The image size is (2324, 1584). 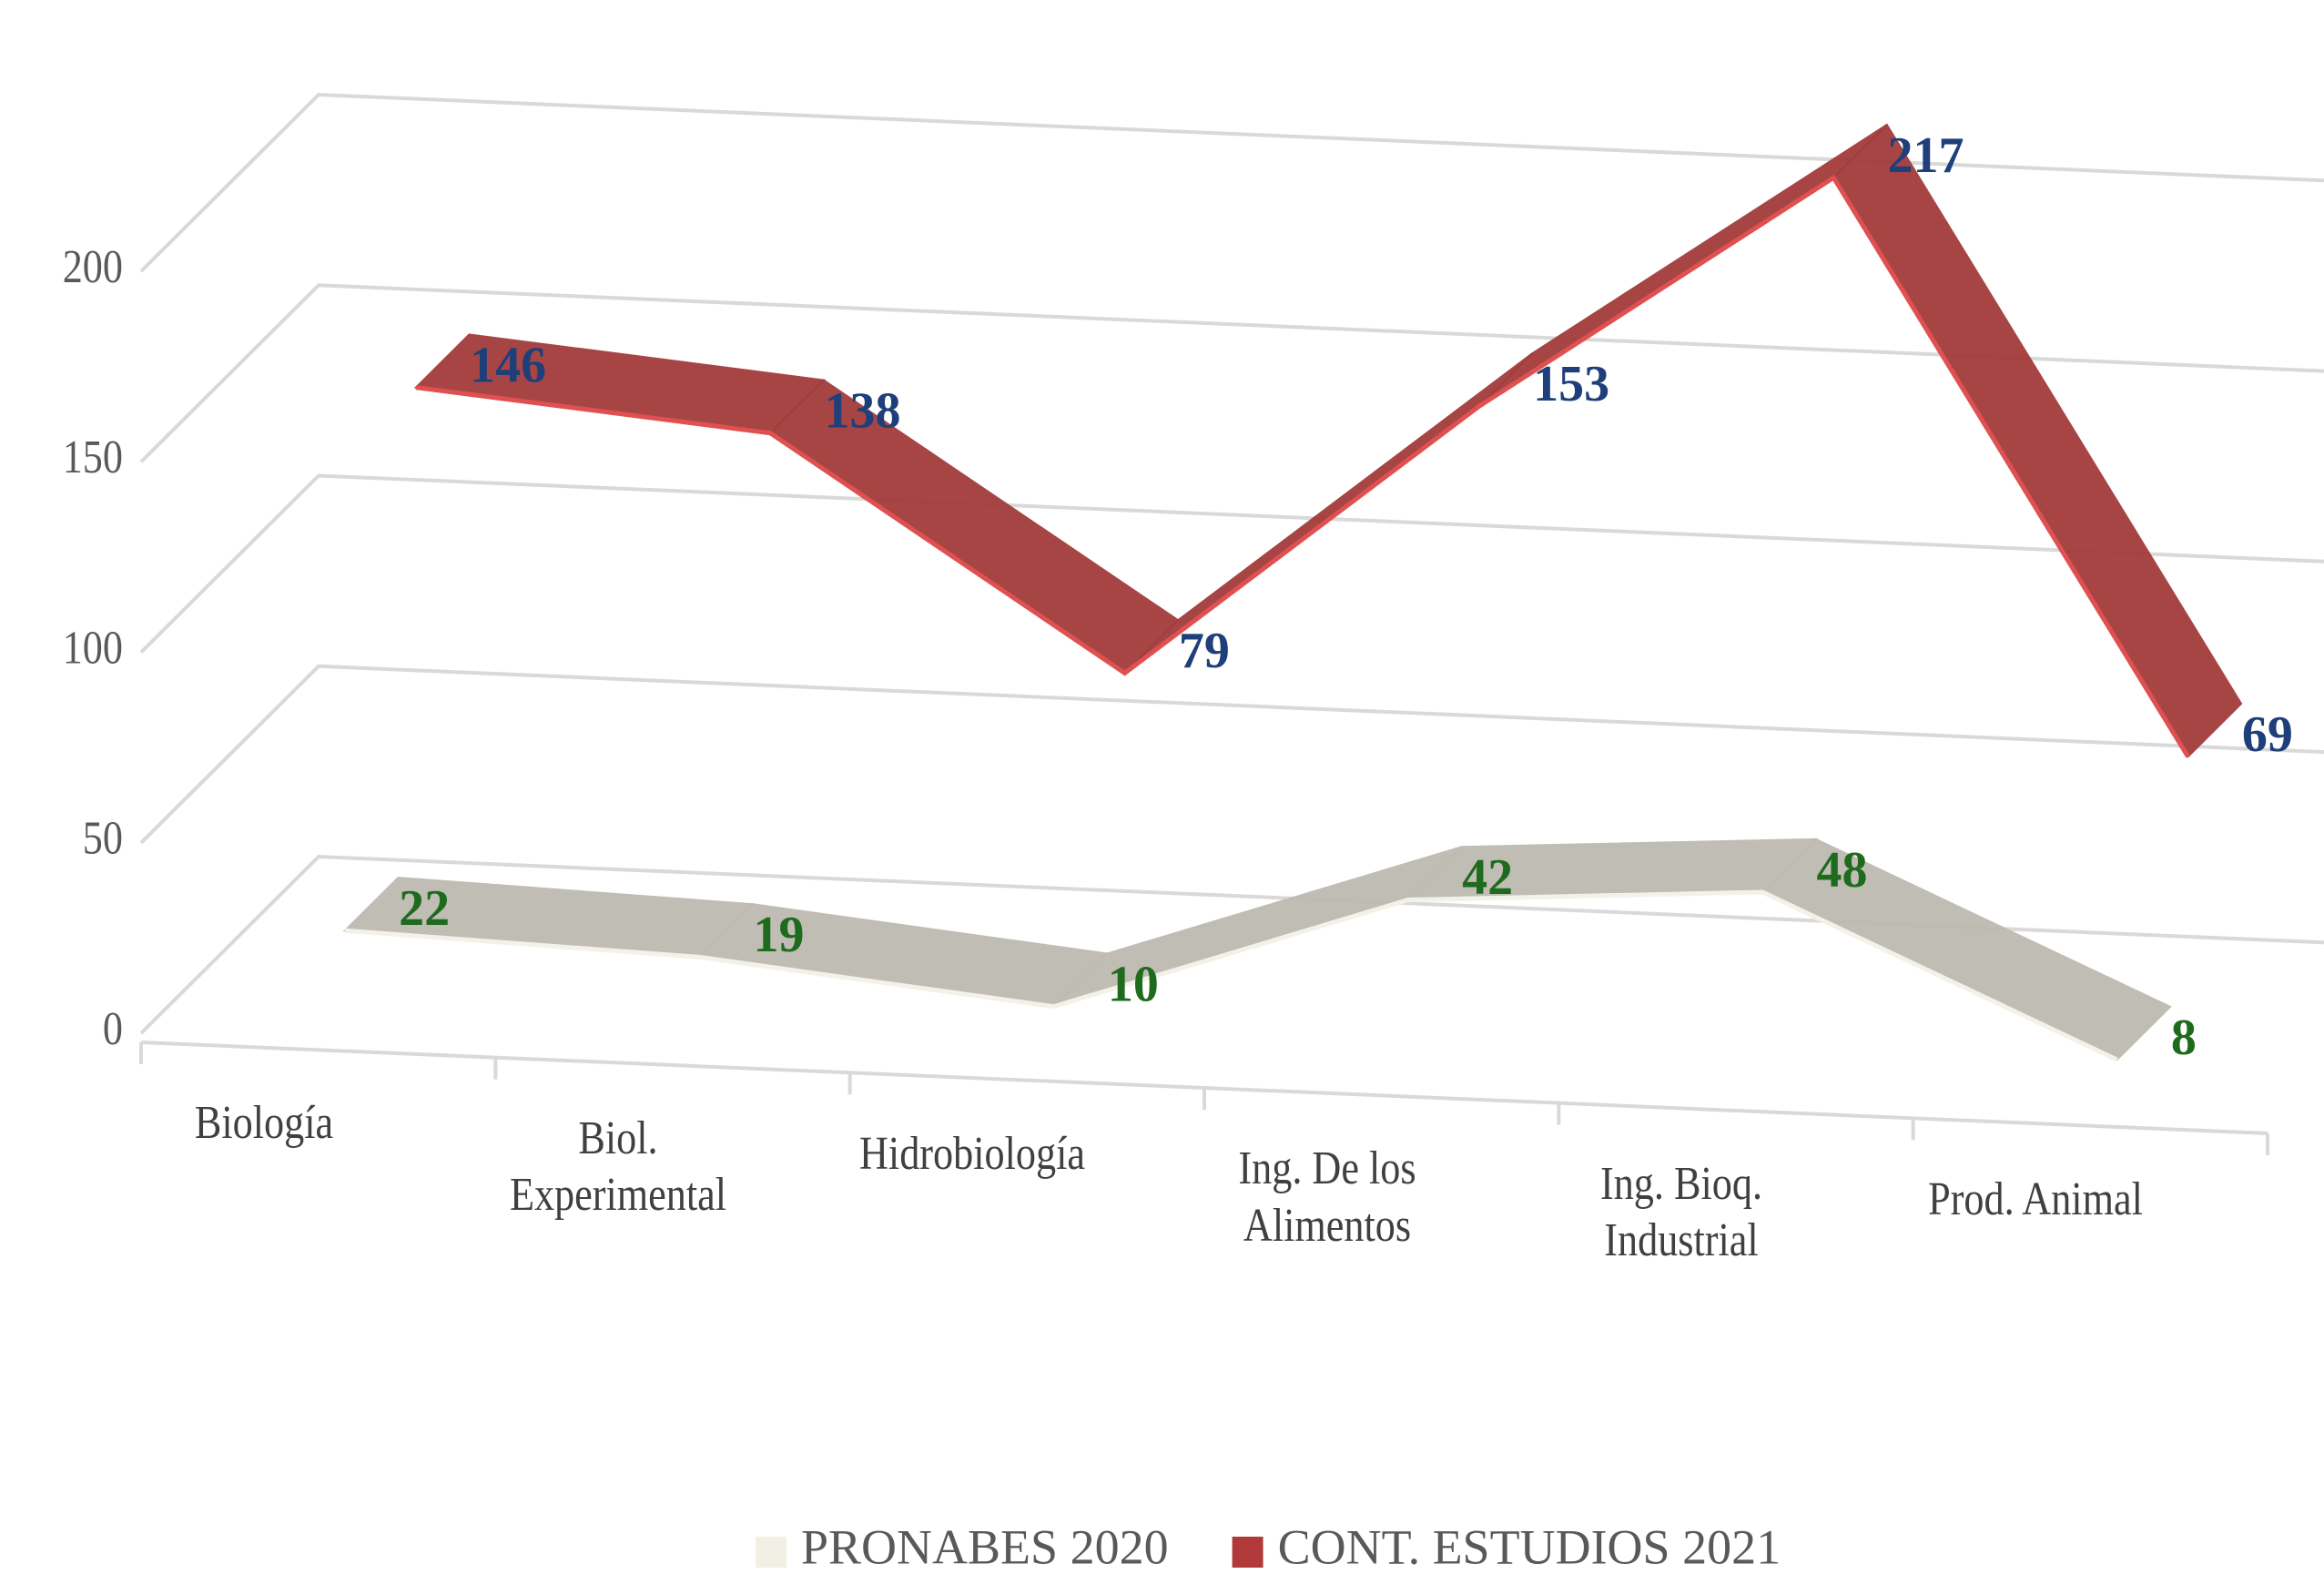 What do you see at coordinates (972, 1153) in the screenshot?
I see `x-tick-label: Hidrobiología` at bounding box center [972, 1153].